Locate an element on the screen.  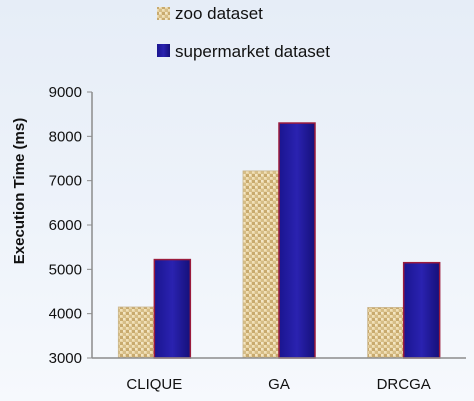
bar-clique-zoo-dataset is located at coordinates (136, 332).